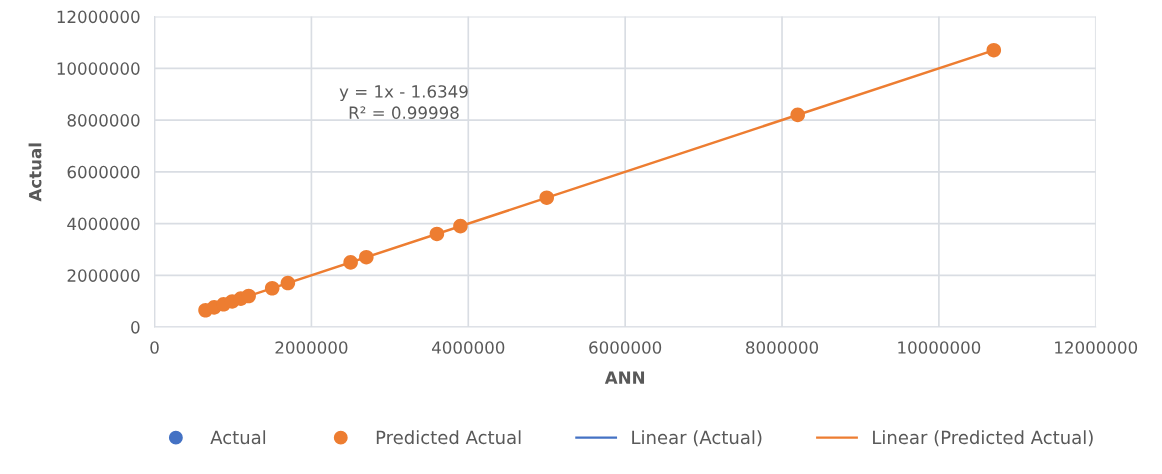 Image resolution: width=1162 pixels, height=474 pixels. Describe the element at coordinates (403, 102) in the screenshot. I see `annotation: y = 1x - 1.6349 R² = 0.99998` at that location.